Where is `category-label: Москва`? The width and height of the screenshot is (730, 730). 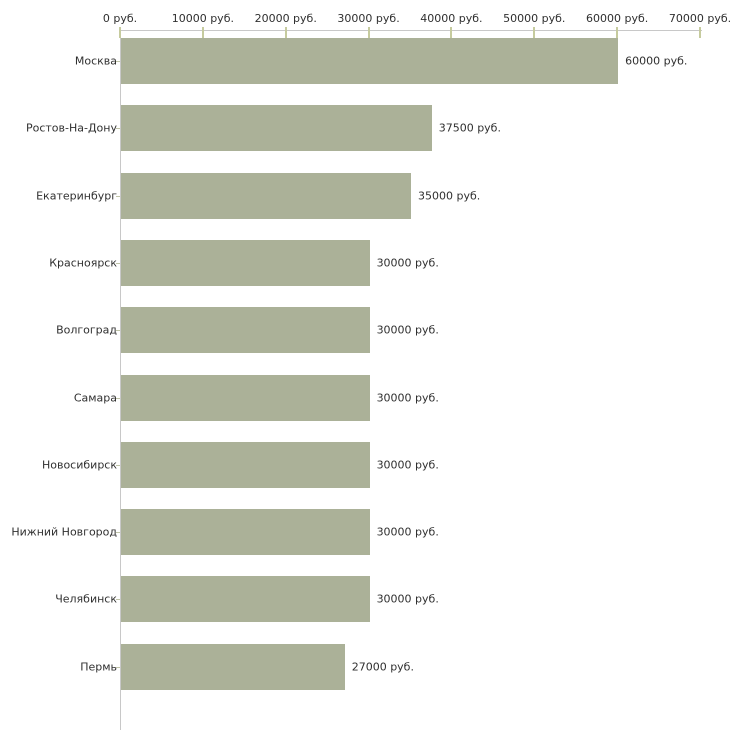
category-label: Москва is located at coordinates (95, 61).